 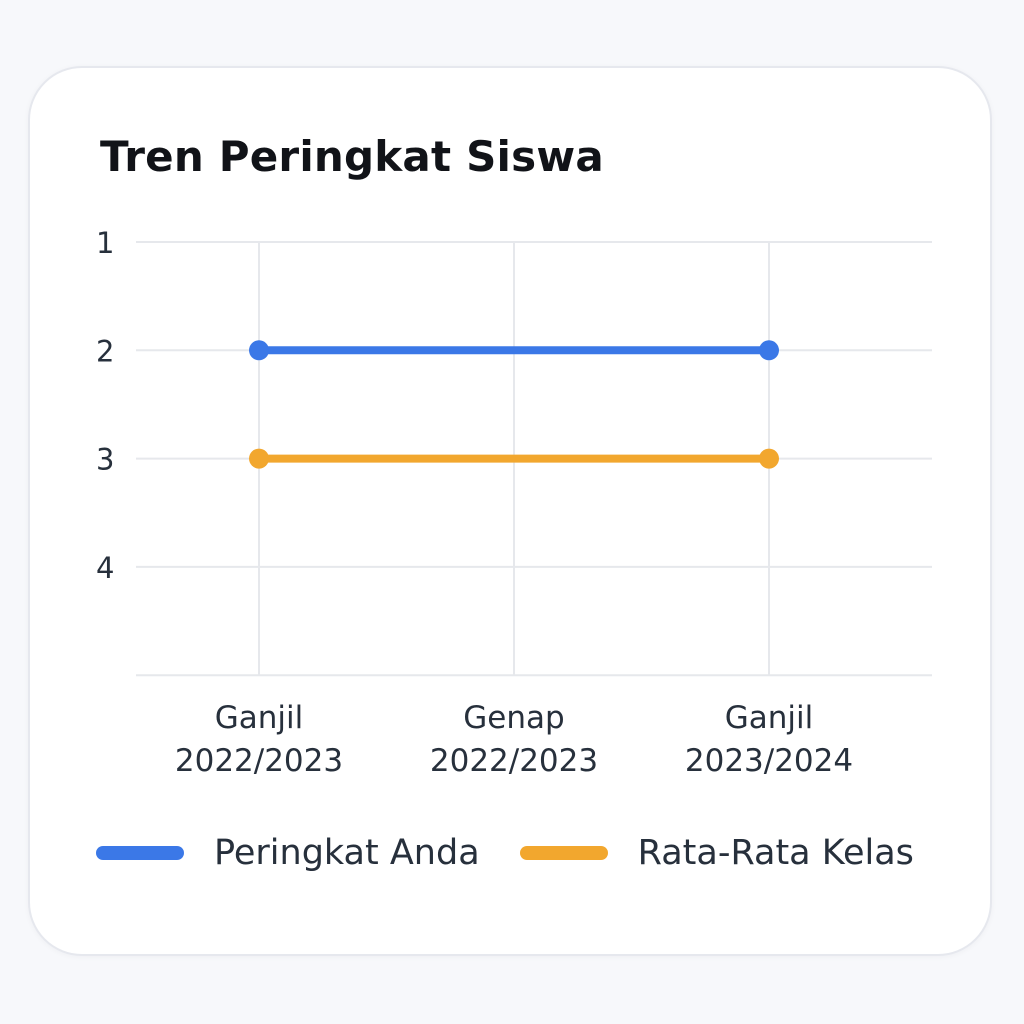 I want to click on y-tick-label: 3, so click(x=105, y=460).